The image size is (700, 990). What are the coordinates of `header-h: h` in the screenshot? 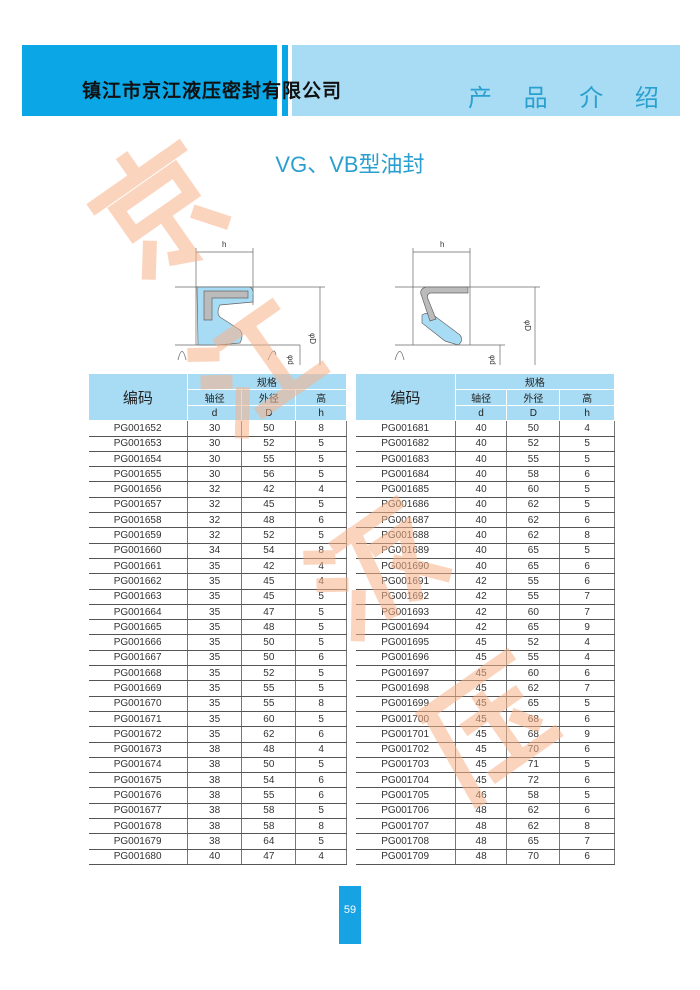 It's located at (321, 413).